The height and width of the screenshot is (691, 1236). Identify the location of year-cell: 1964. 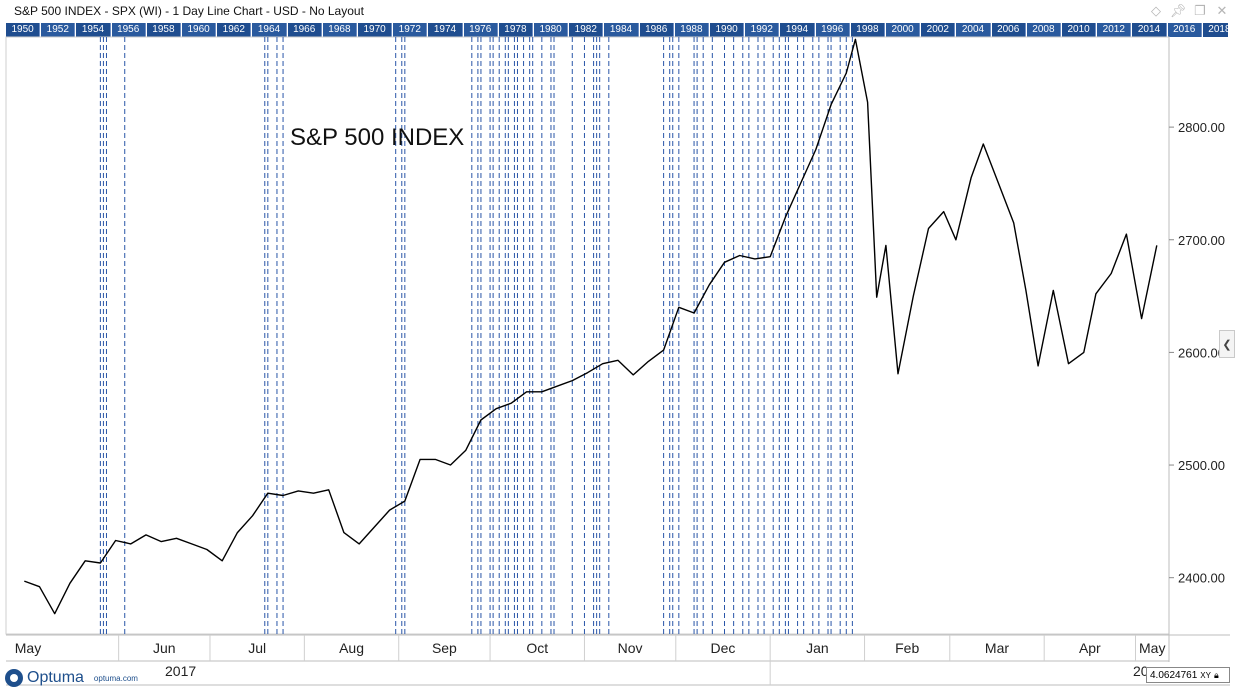
(269, 30).